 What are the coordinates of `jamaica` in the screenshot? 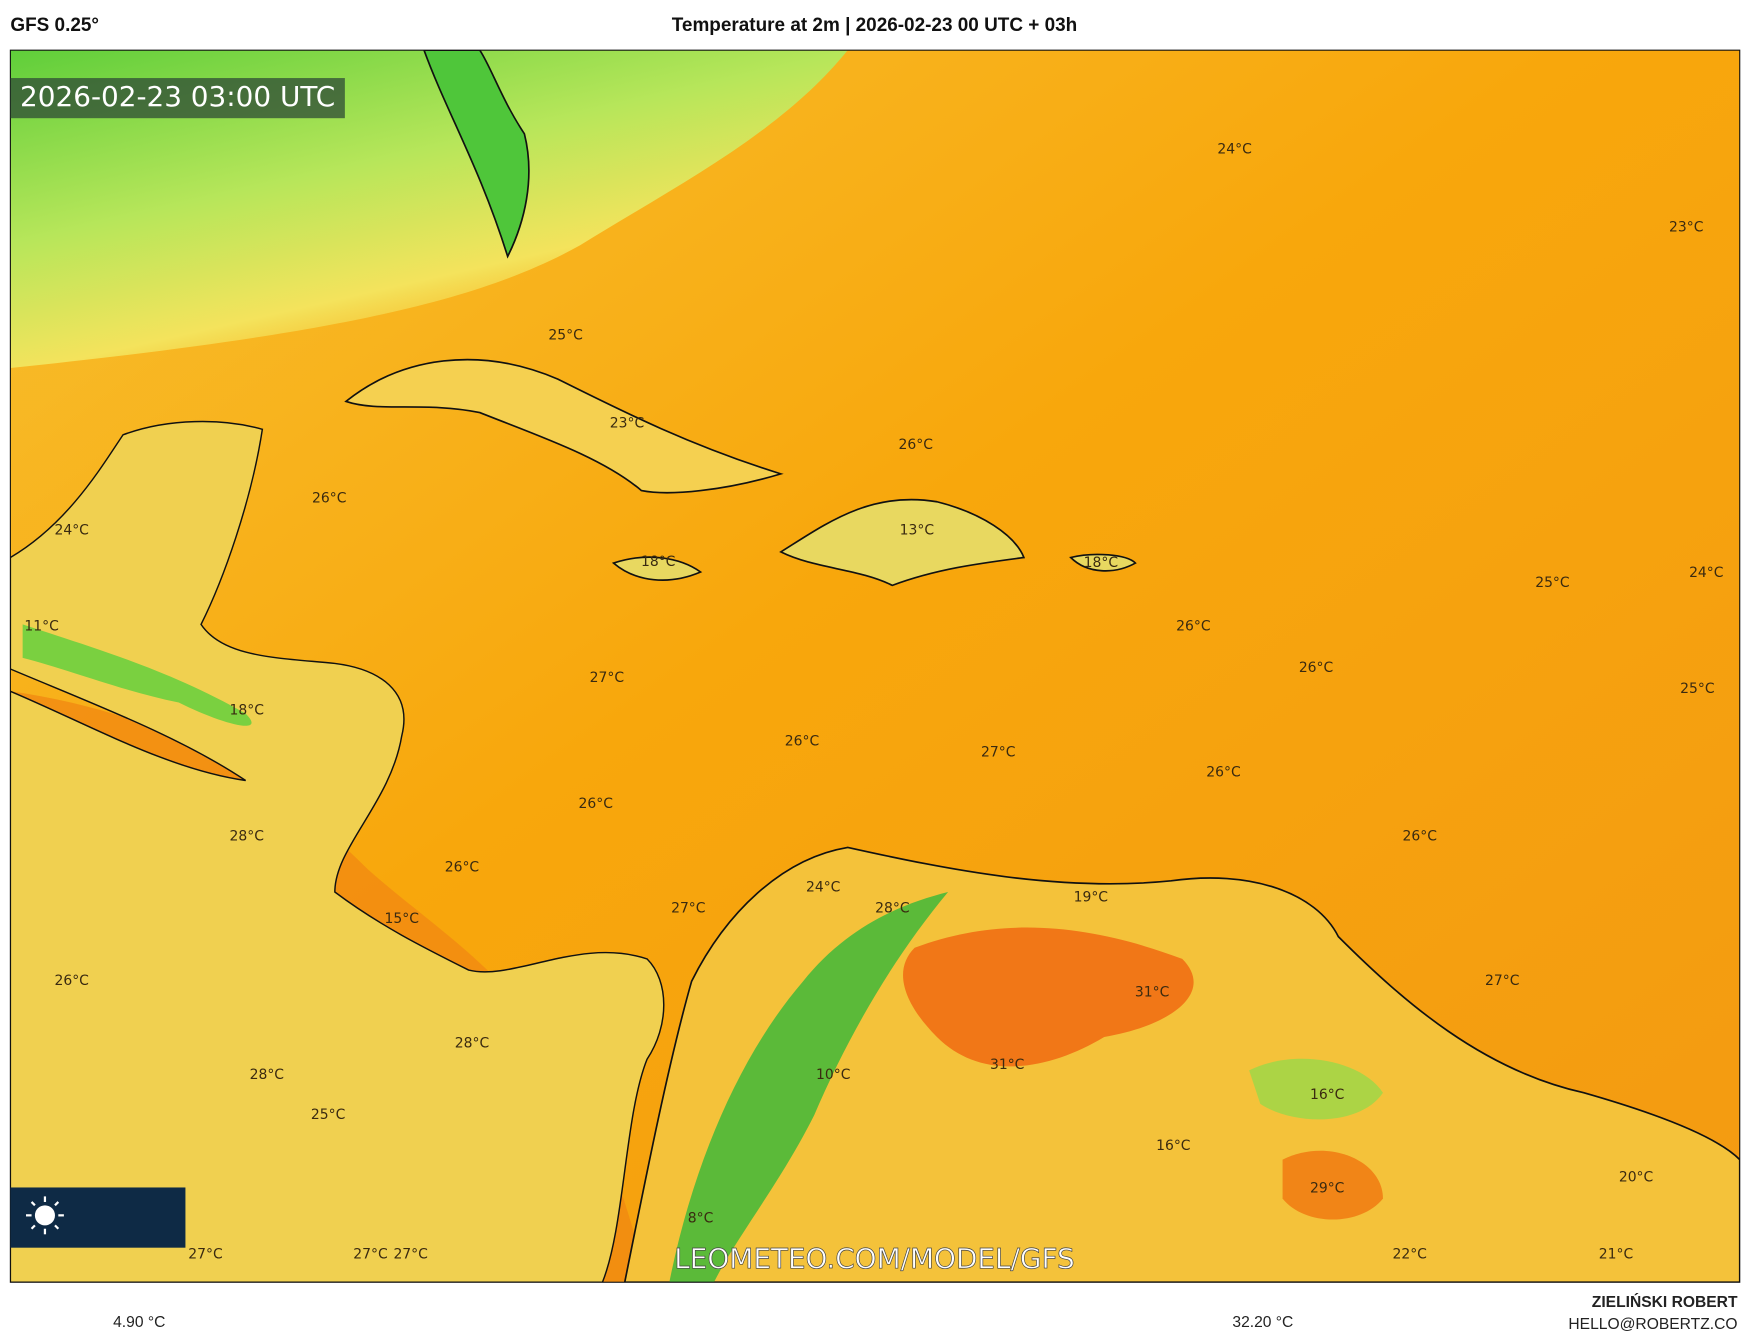 It's located at (657, 568).